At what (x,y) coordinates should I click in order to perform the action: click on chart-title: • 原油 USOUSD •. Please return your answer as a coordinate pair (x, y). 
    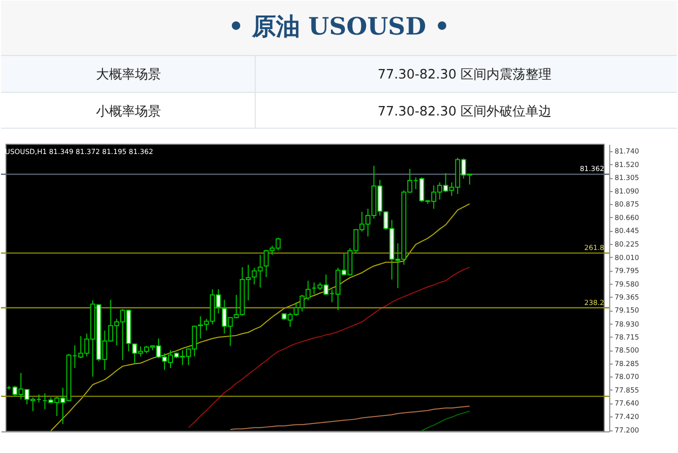
    Looking at the image, I should click on (339, 26).